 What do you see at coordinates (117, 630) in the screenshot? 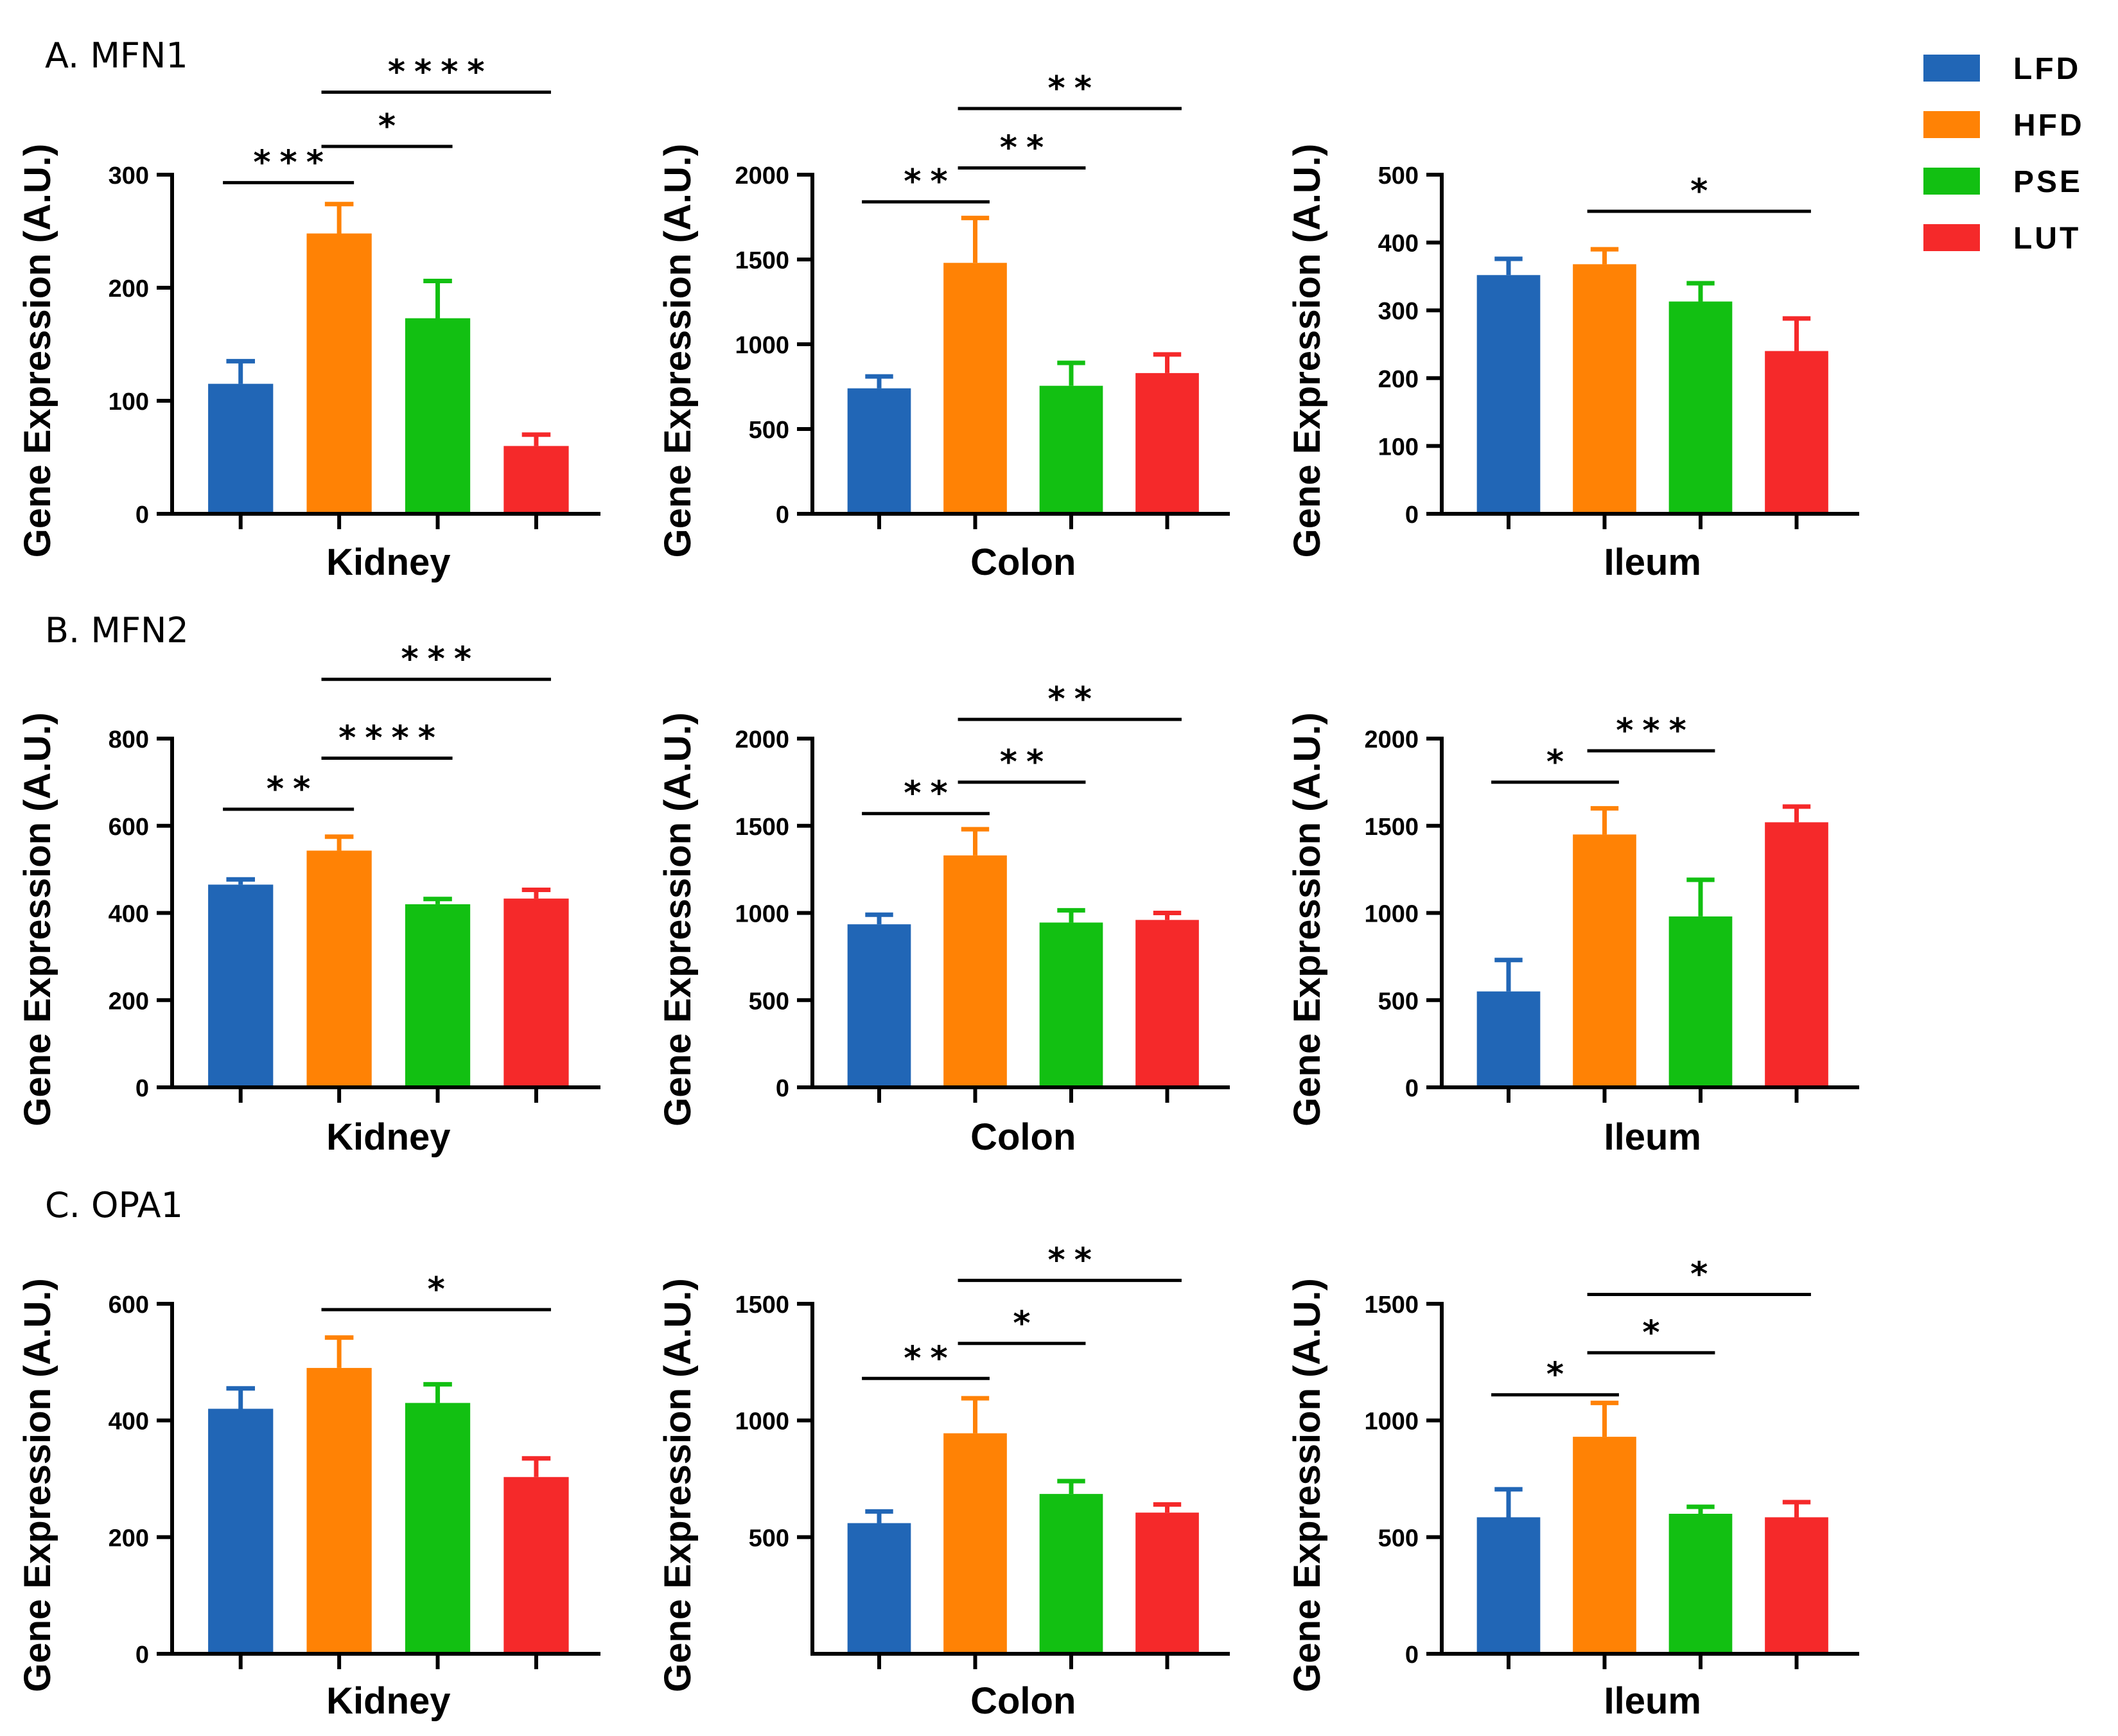
I see `row-title: B. MFN2` at bounding box center [117, 630].